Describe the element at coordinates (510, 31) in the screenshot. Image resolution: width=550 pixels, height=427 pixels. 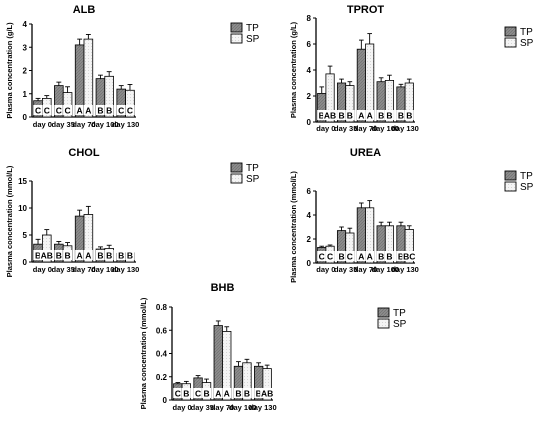
I see `legend-swatch-tp` at that location.